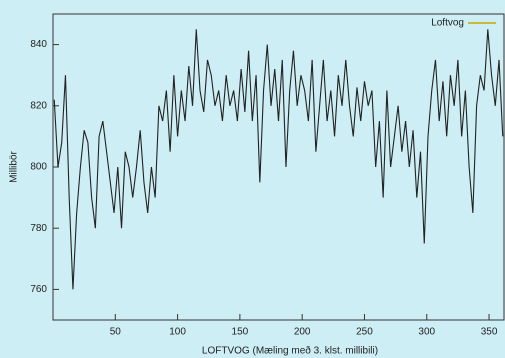 This screenshot has width=505, height=358. I want to click on y-tick-label: 780, so click(38, 228).